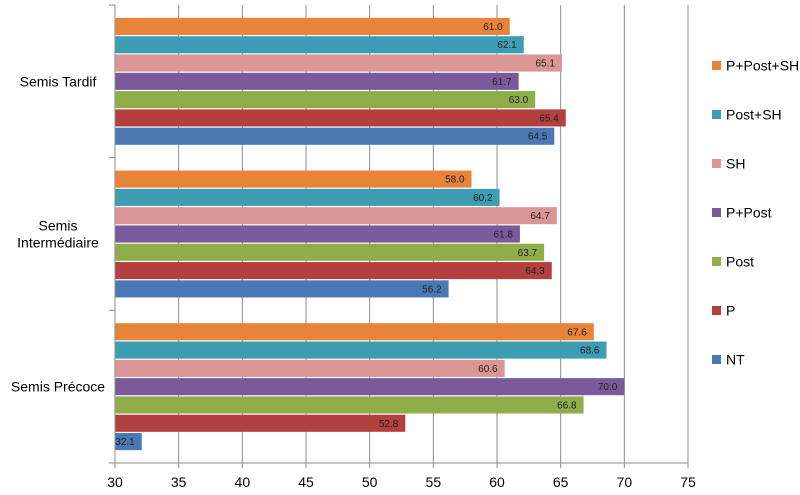 The image size is (800, 495). What do you see at coordinates (538, 137) in the screenshot?
I see `data-label: 64.5` at bounding box center [538, 137].